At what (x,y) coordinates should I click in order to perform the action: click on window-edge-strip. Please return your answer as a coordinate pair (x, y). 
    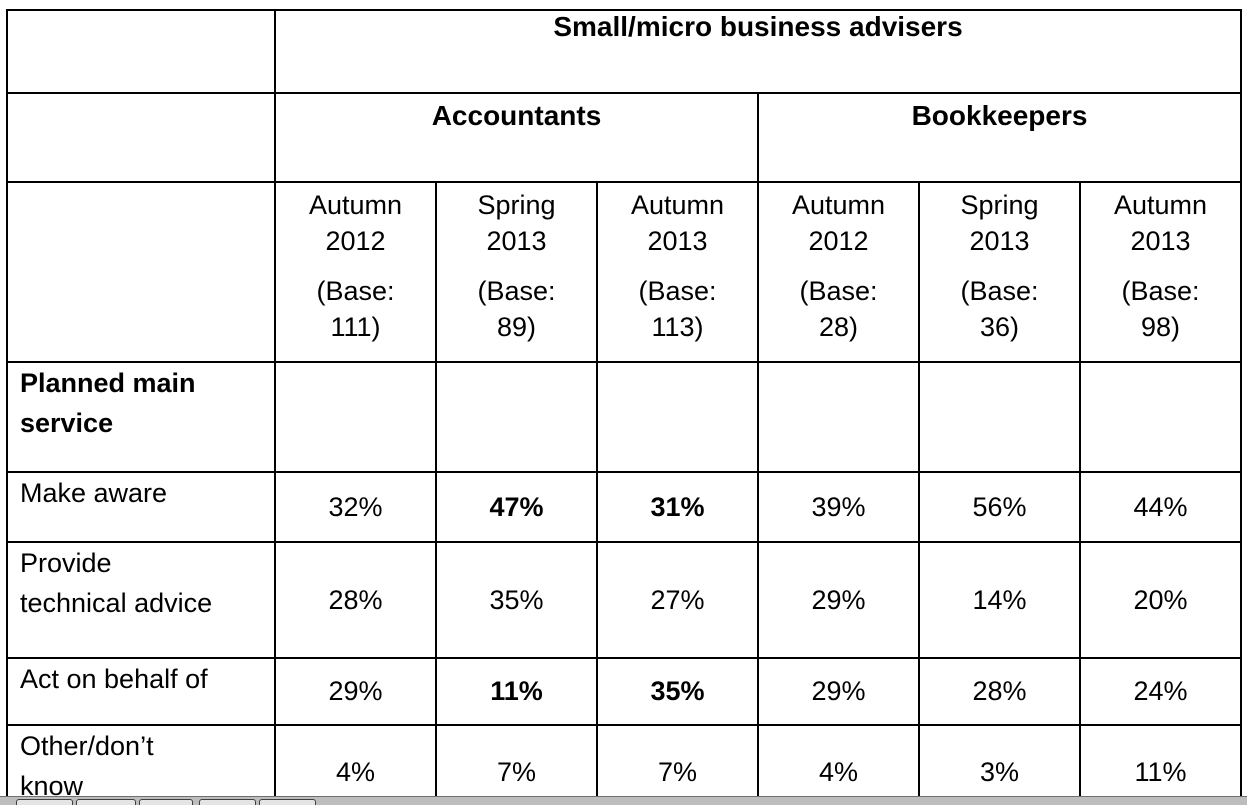
    Looking at the image, I should click on (623, 800).